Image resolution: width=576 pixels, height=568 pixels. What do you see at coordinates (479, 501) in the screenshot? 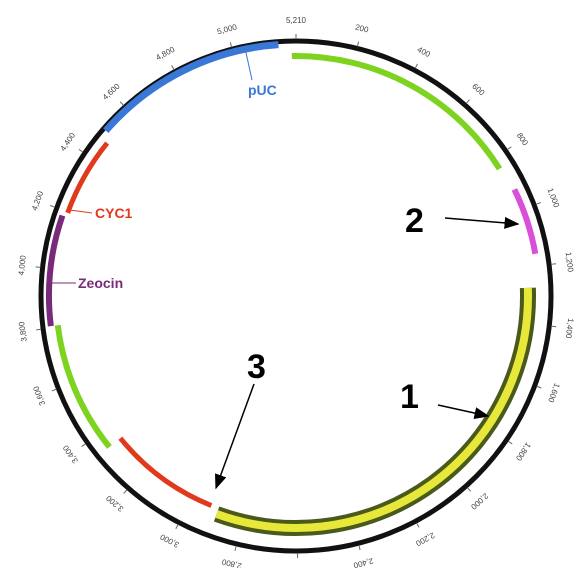
I see `tick-label: 2,000` at bounding box center [479, 501].